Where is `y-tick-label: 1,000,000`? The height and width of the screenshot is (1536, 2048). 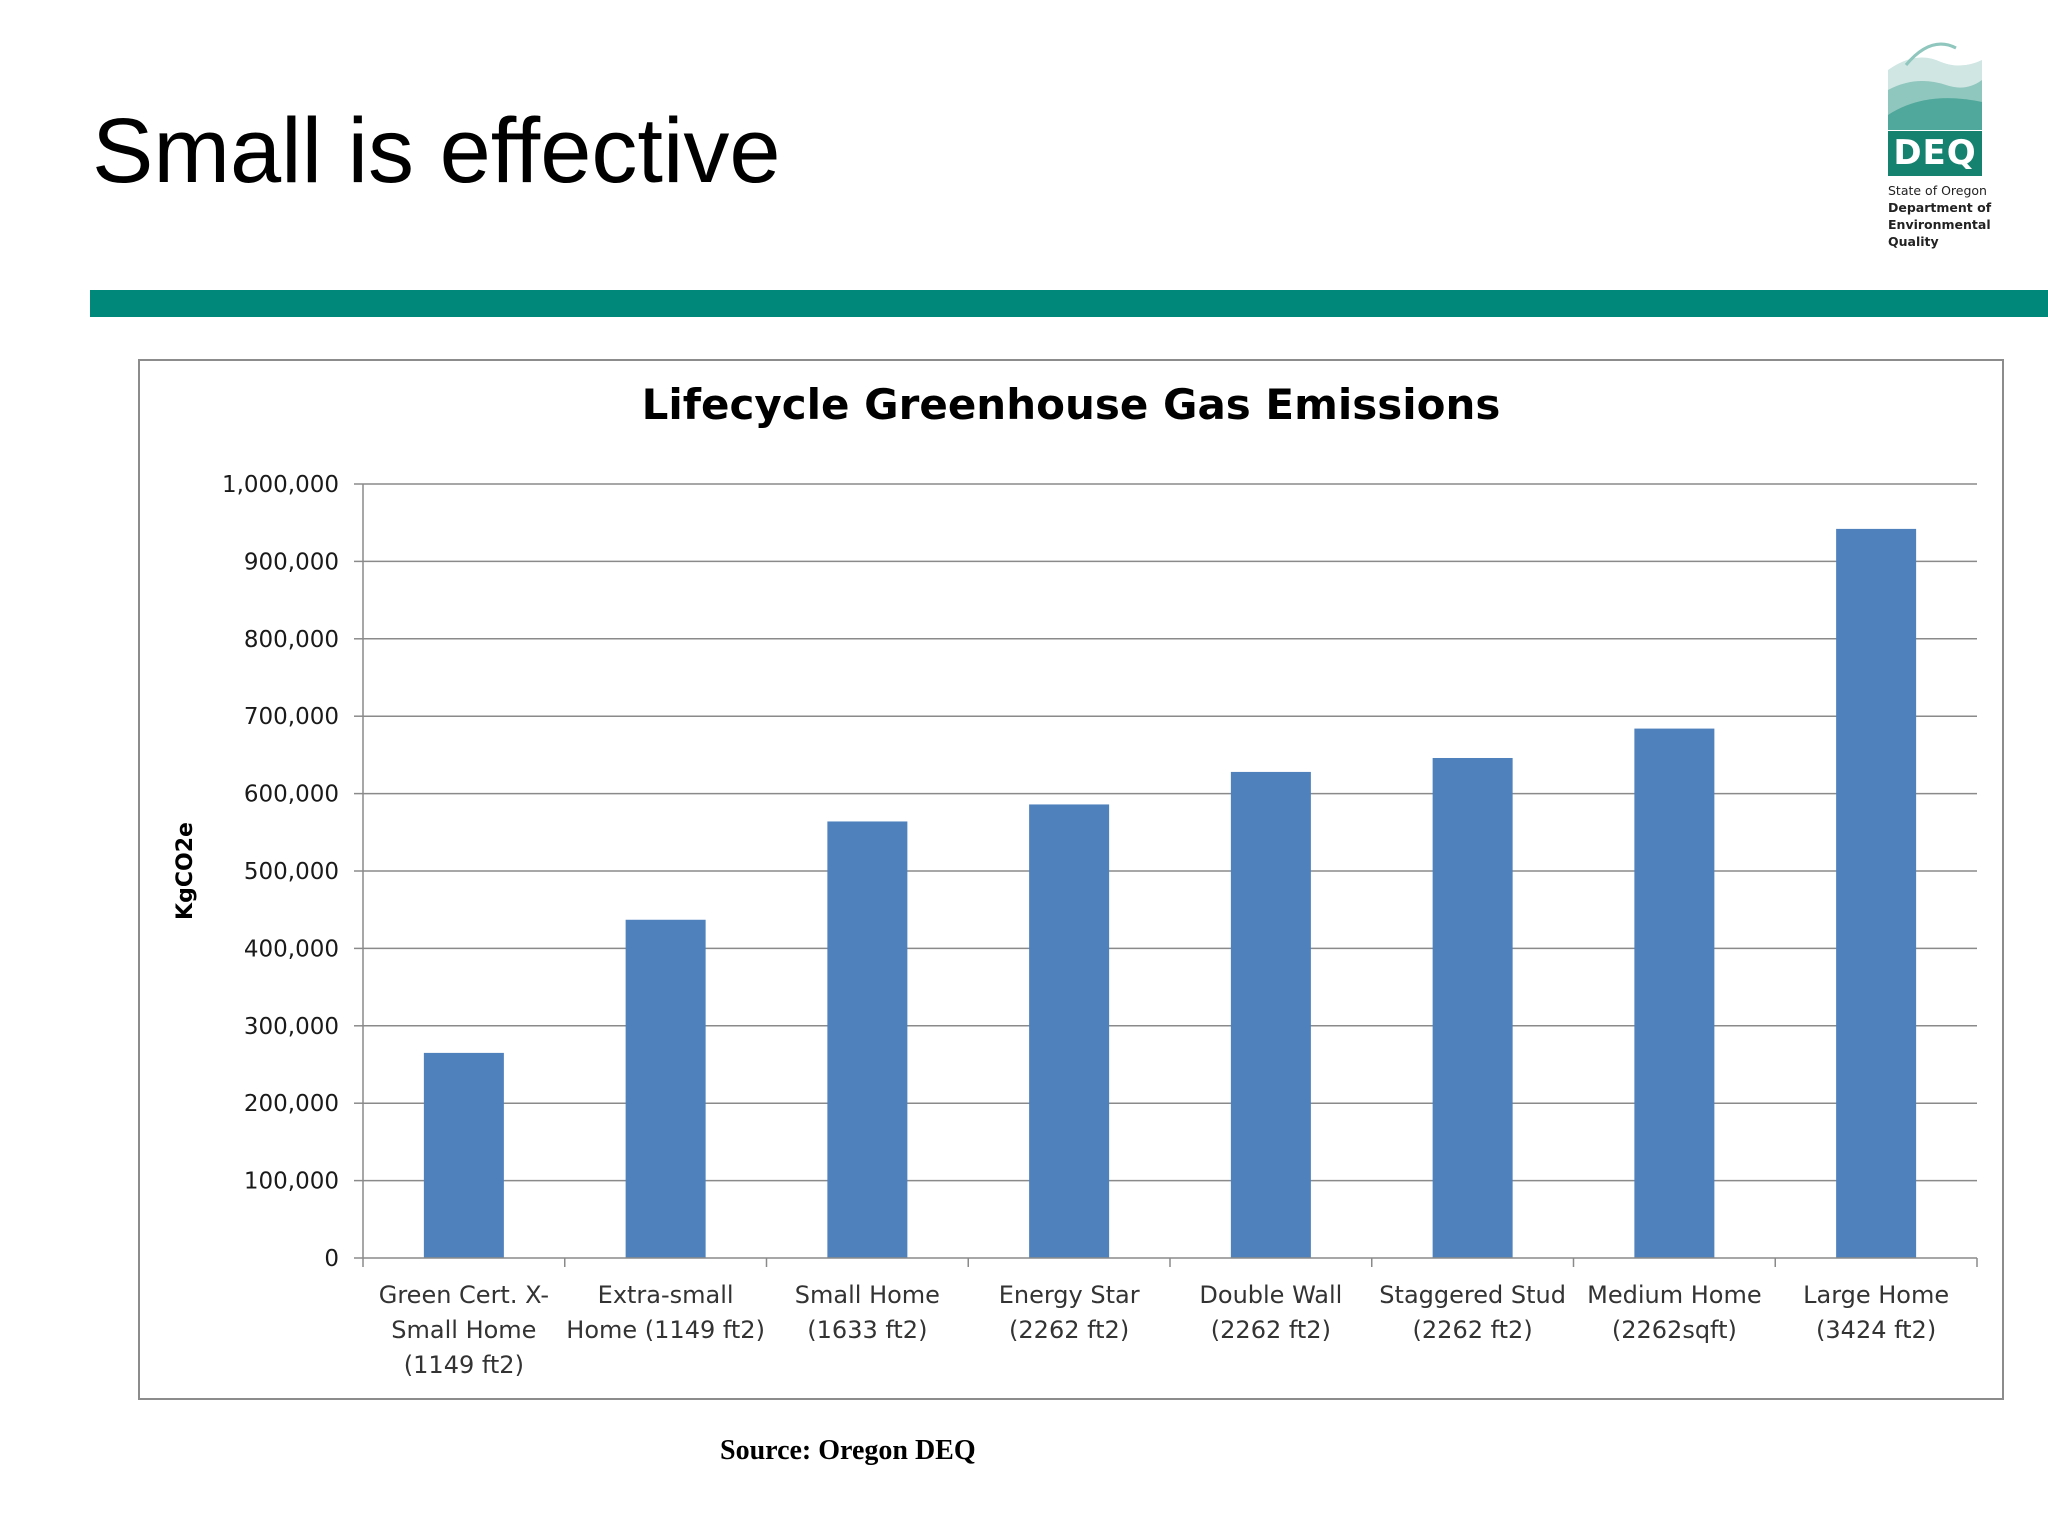
y-tick-label: 1,000,000 is located at coordinates (280, 485).